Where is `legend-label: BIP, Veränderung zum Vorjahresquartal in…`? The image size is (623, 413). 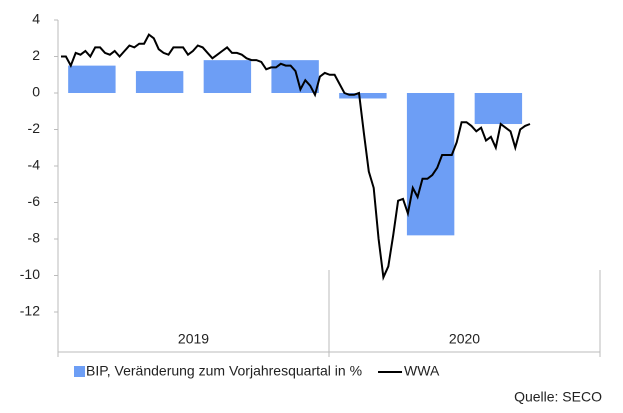 legend-label: BIP, Veränderung zum Vorjahresquartal in… is located at coordinates (224, 371).